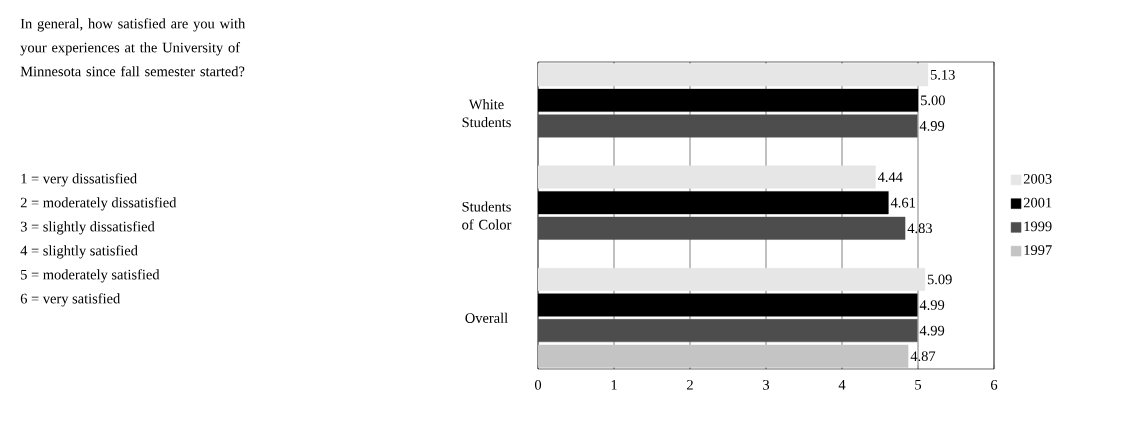  I want to click on legend-label: 1999, so click(1038, 226).